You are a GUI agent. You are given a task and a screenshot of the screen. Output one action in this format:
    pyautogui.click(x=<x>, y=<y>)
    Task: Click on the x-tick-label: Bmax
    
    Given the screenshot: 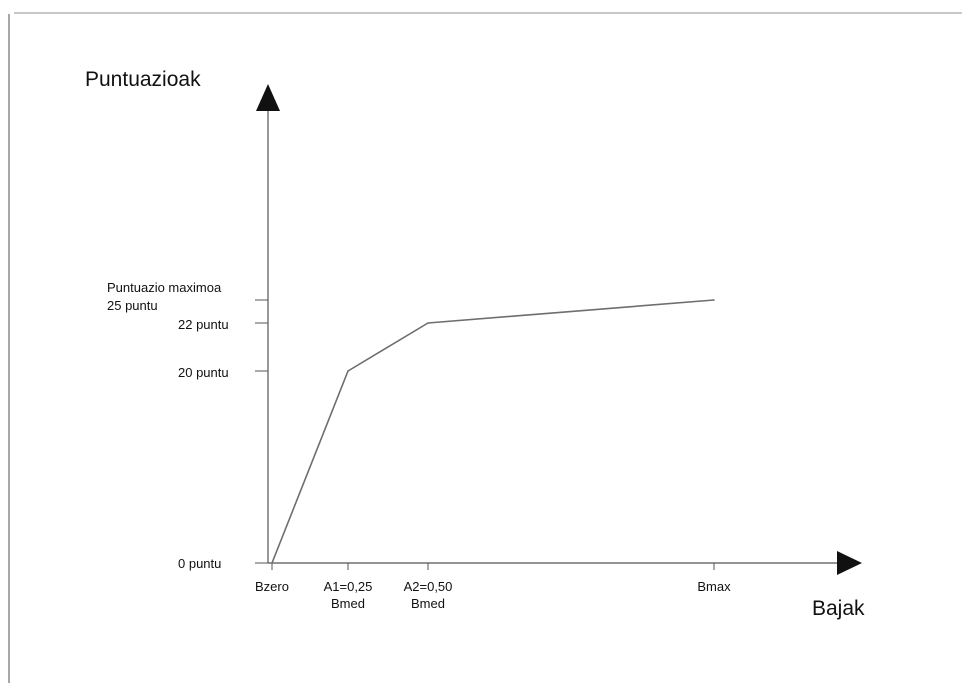 What is the action you would take?
    pyautogui.click(x=714, y=586)
    